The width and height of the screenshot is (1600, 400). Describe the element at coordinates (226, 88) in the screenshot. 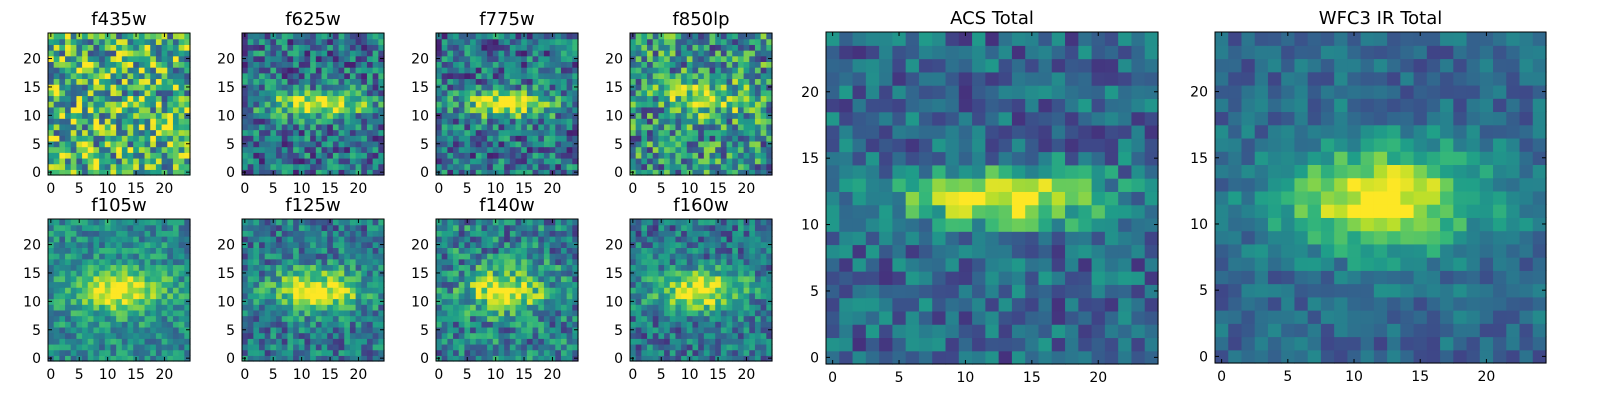

I see `y-tick-label: 15` at that location.